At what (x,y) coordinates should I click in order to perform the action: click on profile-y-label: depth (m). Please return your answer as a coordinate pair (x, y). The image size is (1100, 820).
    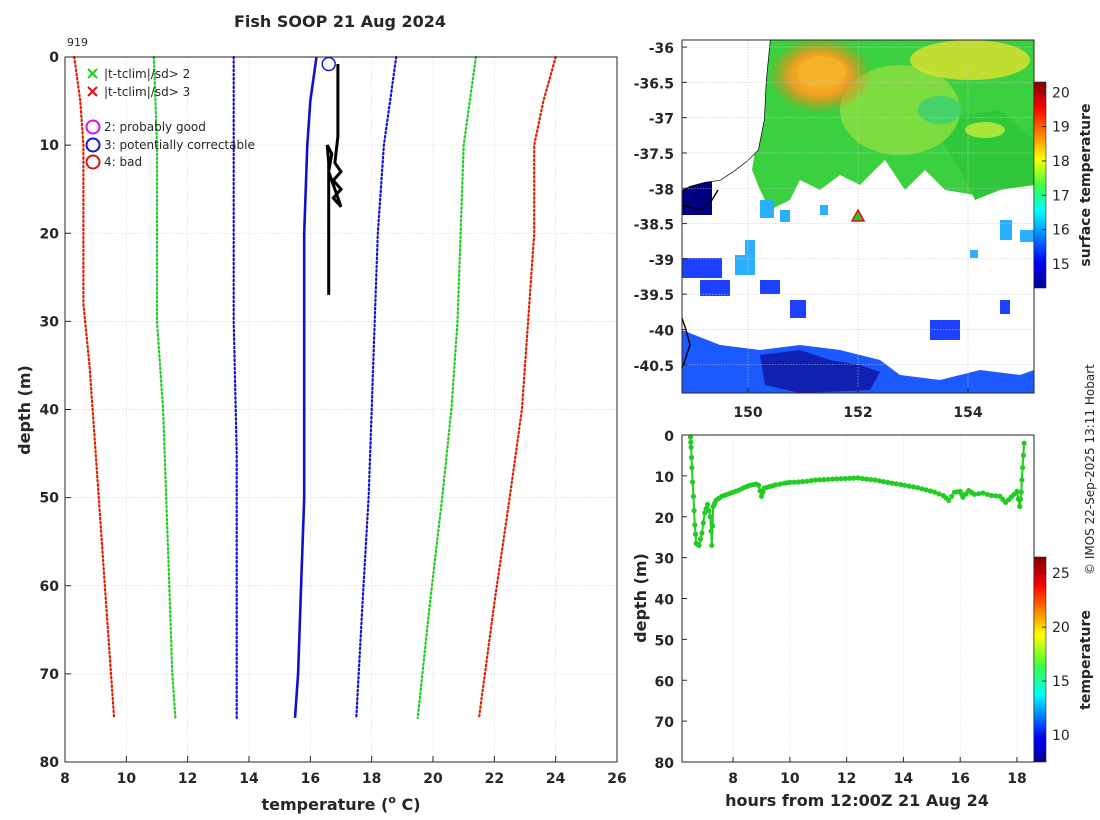
    Looking at the image, I should click on (24, 410).